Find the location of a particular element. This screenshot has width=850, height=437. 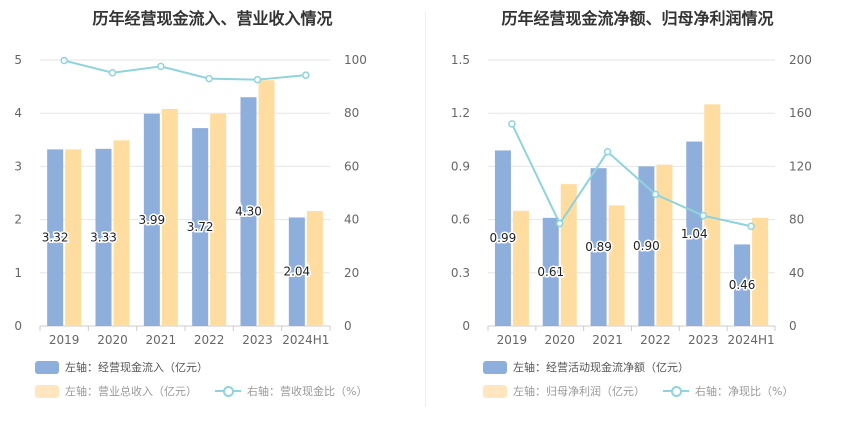

data-label: 4.30 is located at coordinates (248, 212).